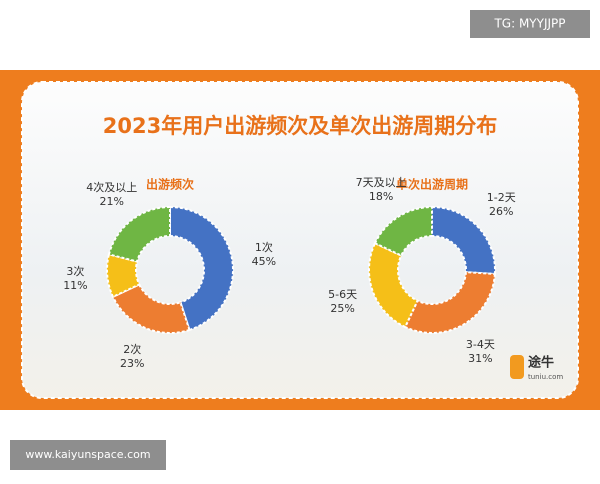 The image size is (600, 484). What do you see at coordinates (541, 363) in the screenshot?
I see `logo: 途牛` at bounding box center [541, 363].